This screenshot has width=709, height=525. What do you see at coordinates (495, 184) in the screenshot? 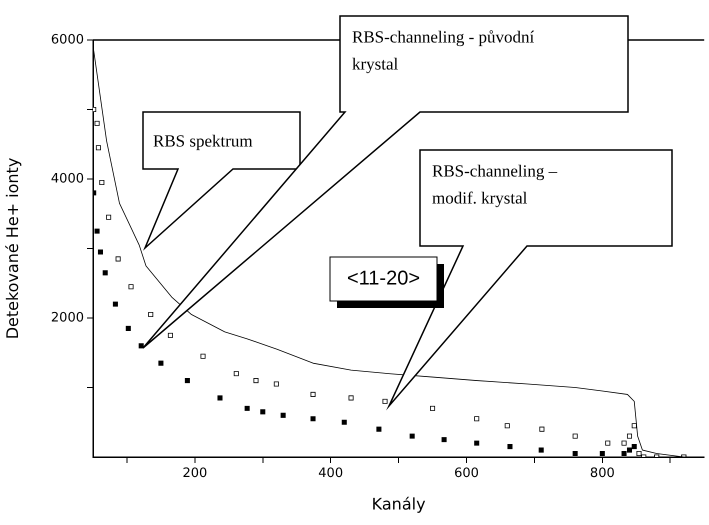
I see `annotation: RBS-channeling – modif. krystal` at bounding box center [495, 184].